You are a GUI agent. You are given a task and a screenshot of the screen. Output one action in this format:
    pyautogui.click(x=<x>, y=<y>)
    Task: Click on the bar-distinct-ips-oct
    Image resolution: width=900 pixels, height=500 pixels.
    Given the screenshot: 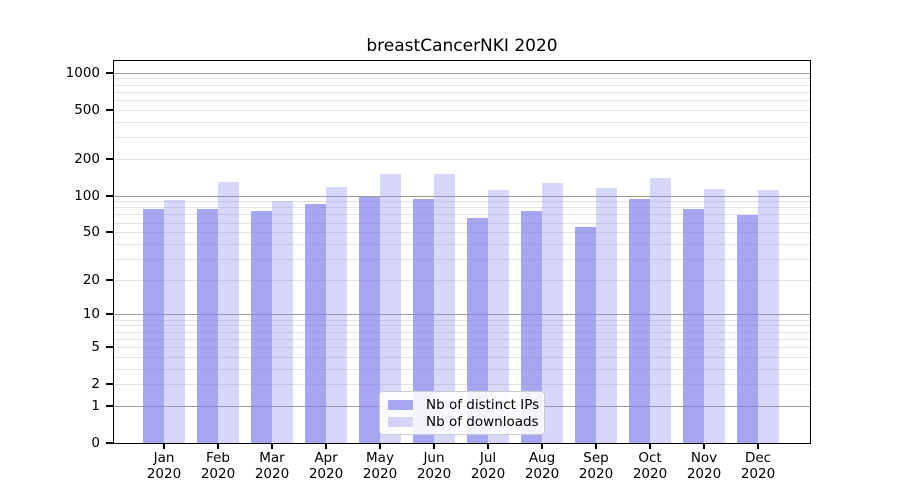 What is the action you would take?
    pyautogui.click(x=639, y=321)
    